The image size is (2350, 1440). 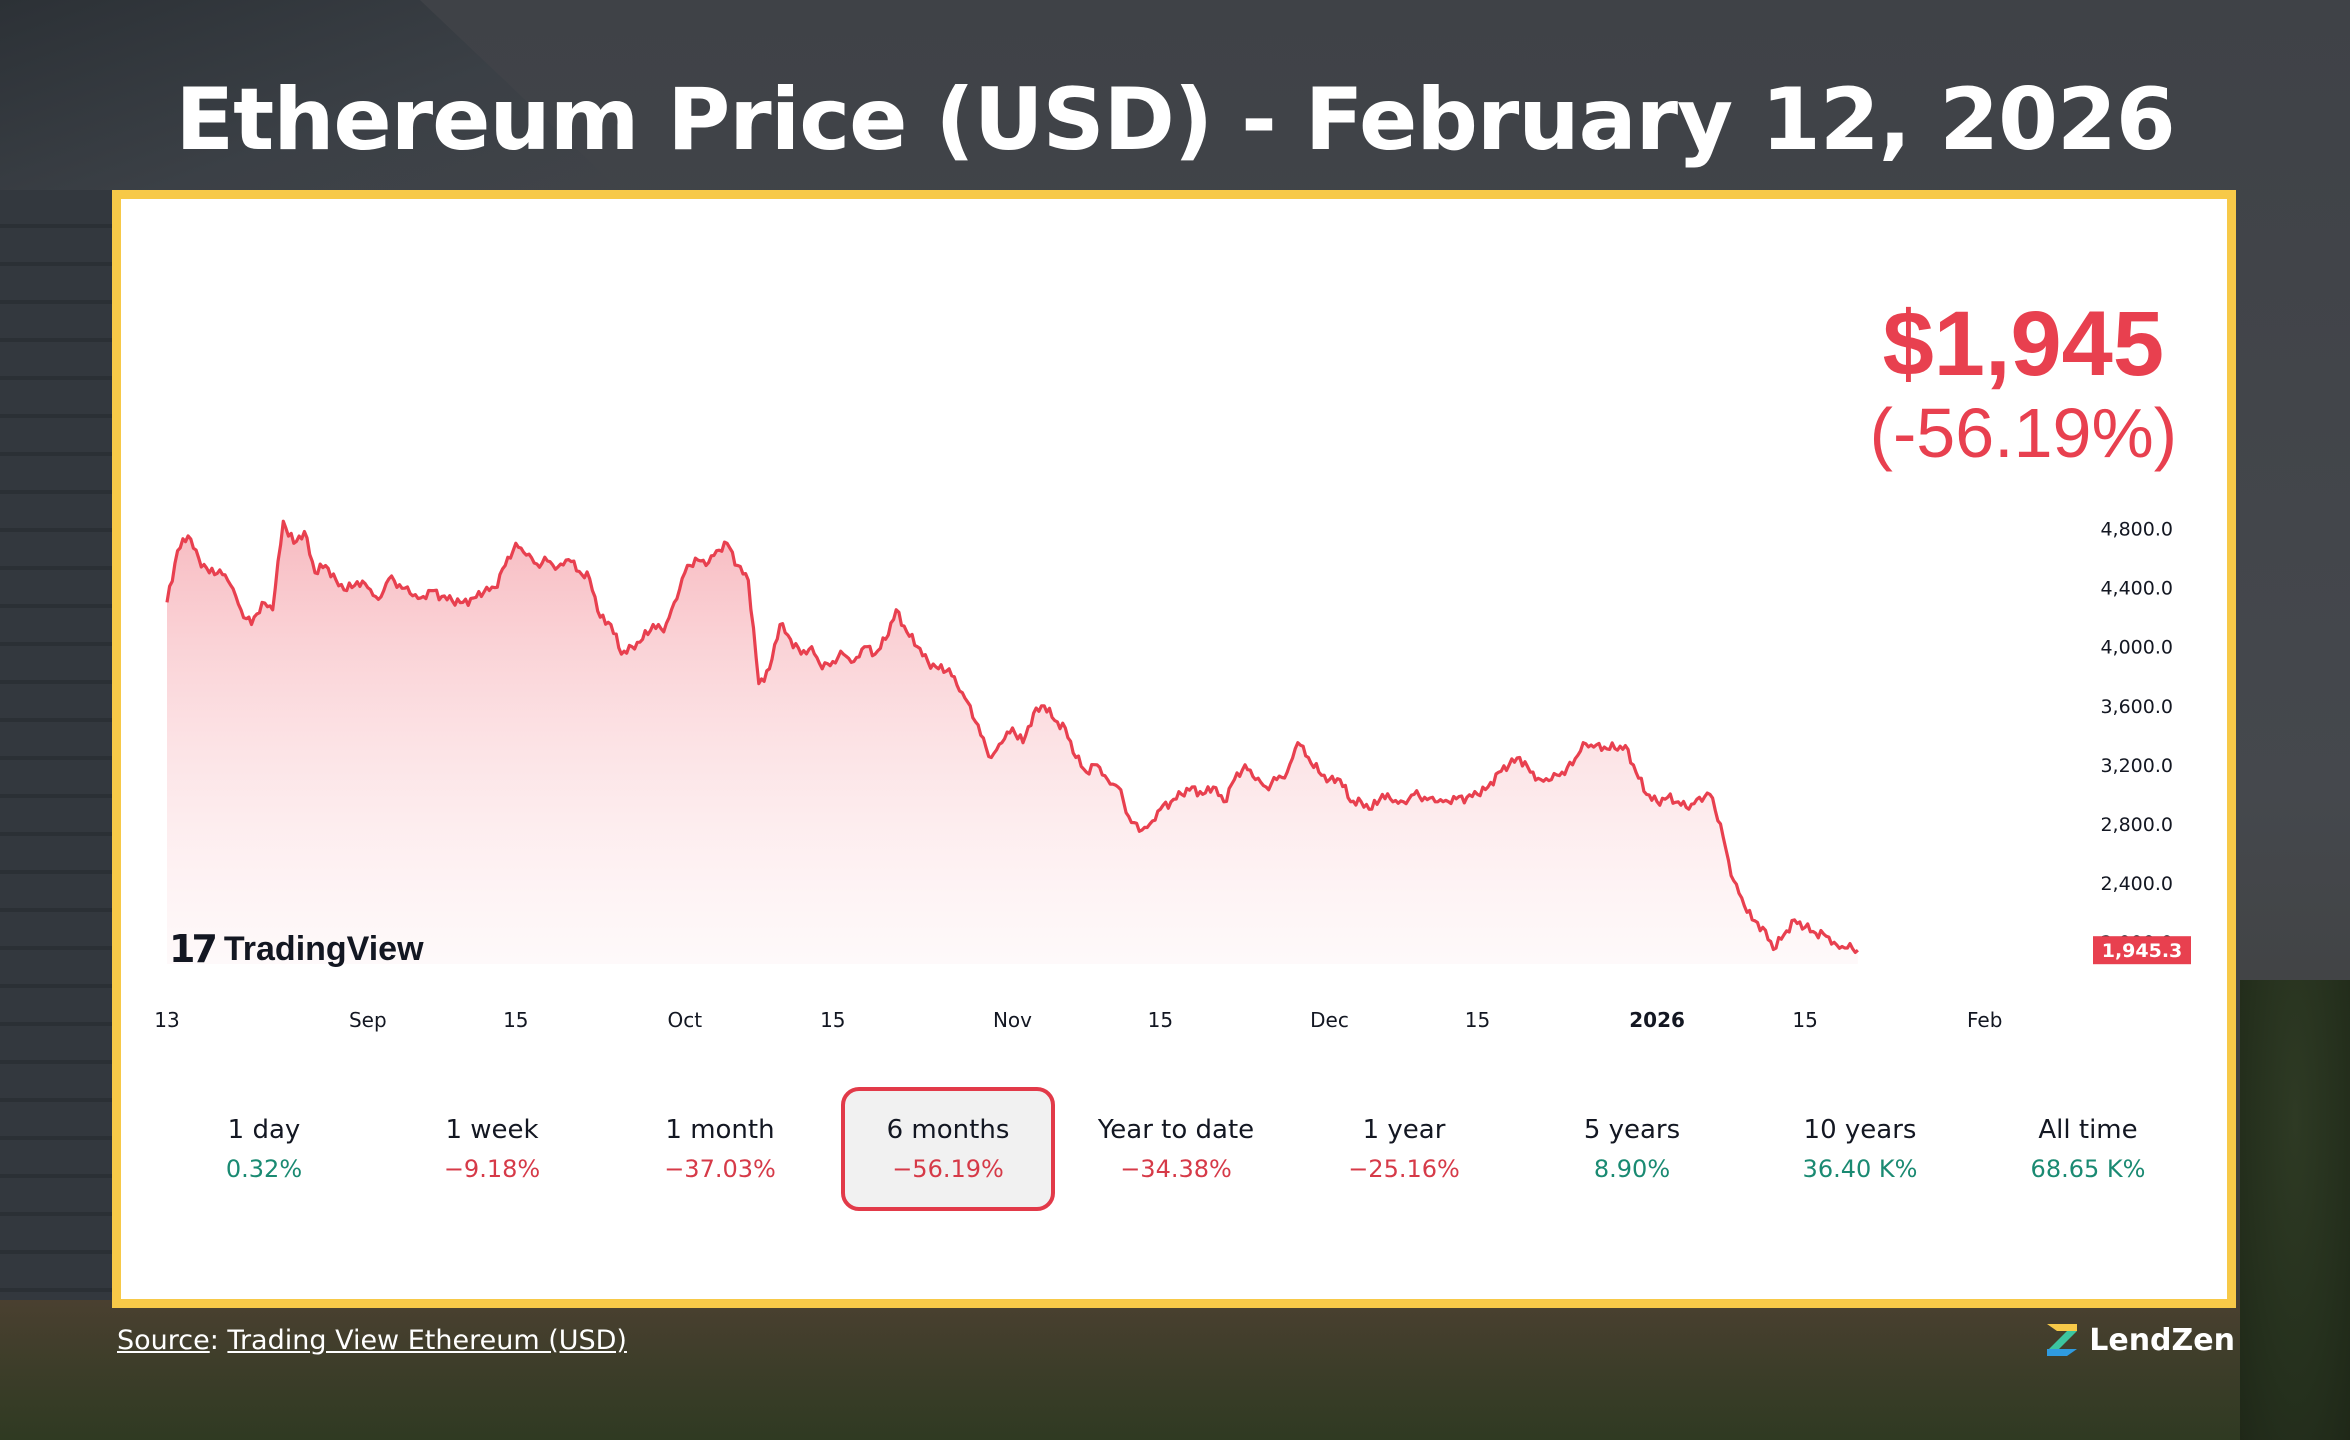 I want to click on period-1-year: 1 year −25.16%, so click(x=1404, y=1149).